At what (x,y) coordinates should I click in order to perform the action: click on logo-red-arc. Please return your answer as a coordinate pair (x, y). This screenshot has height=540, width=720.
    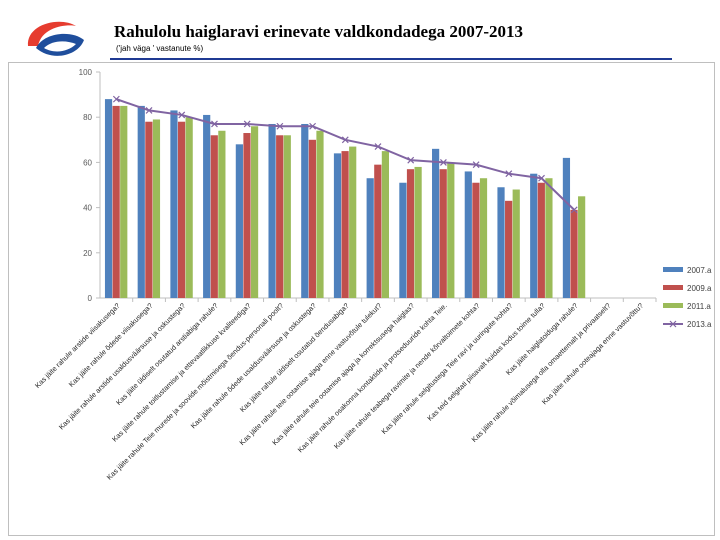
    Looking at the image, I should click on (51, 33).